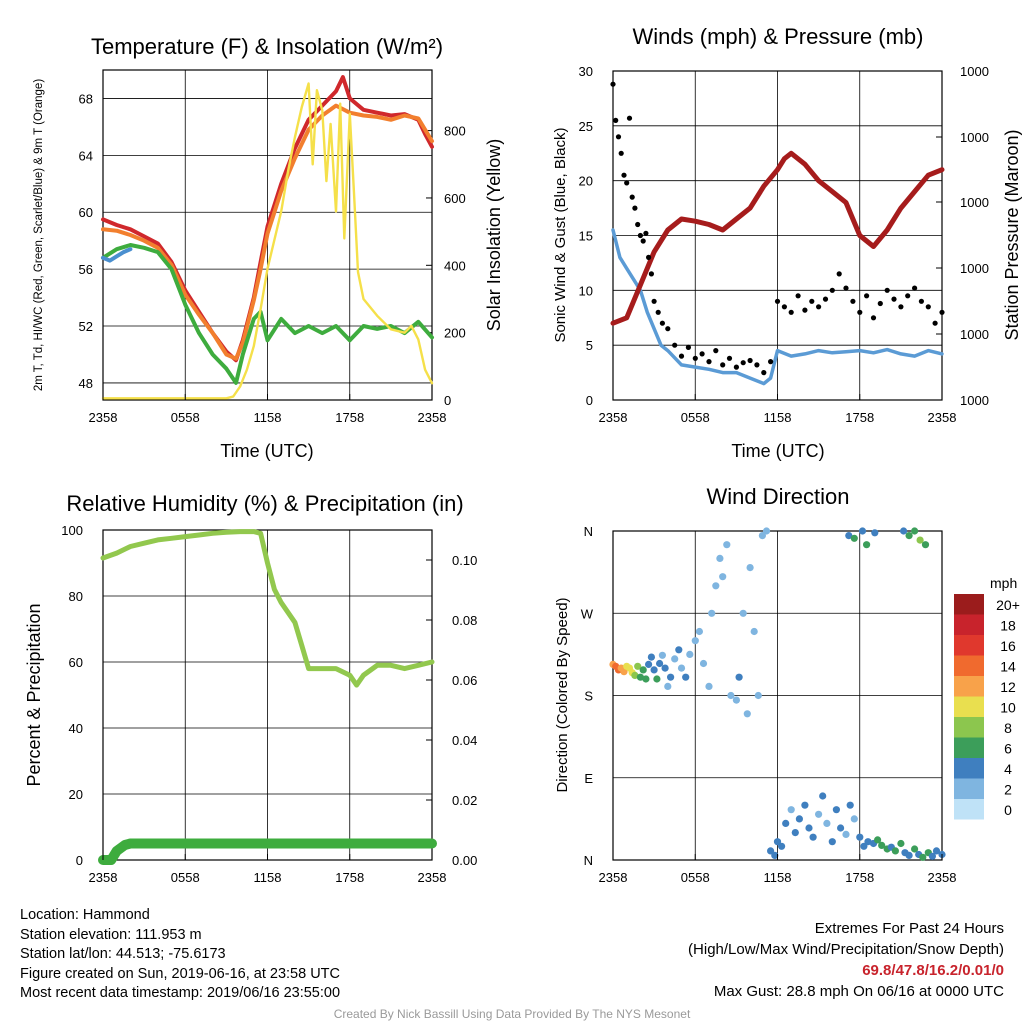 This screenshot has width=1024, height=1024. What do you see at coordinates (76, 728) in the screenshot?
I see `y-tick-label: 40` at bounding box center [76, 728].